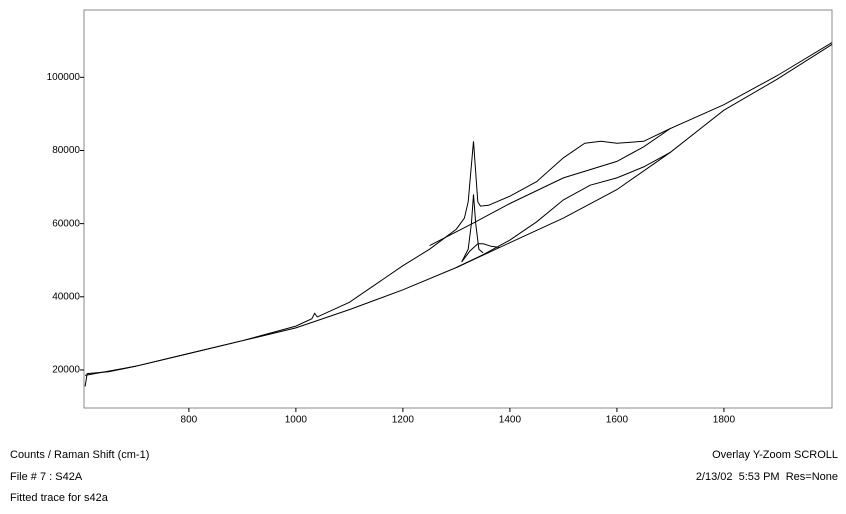 This screenshot has width=846, height=514. Describe the element at coordinates (775, 455) in the screenshot. I see `footer-right: Overlay Y-Zoom SCROLL` at that location.